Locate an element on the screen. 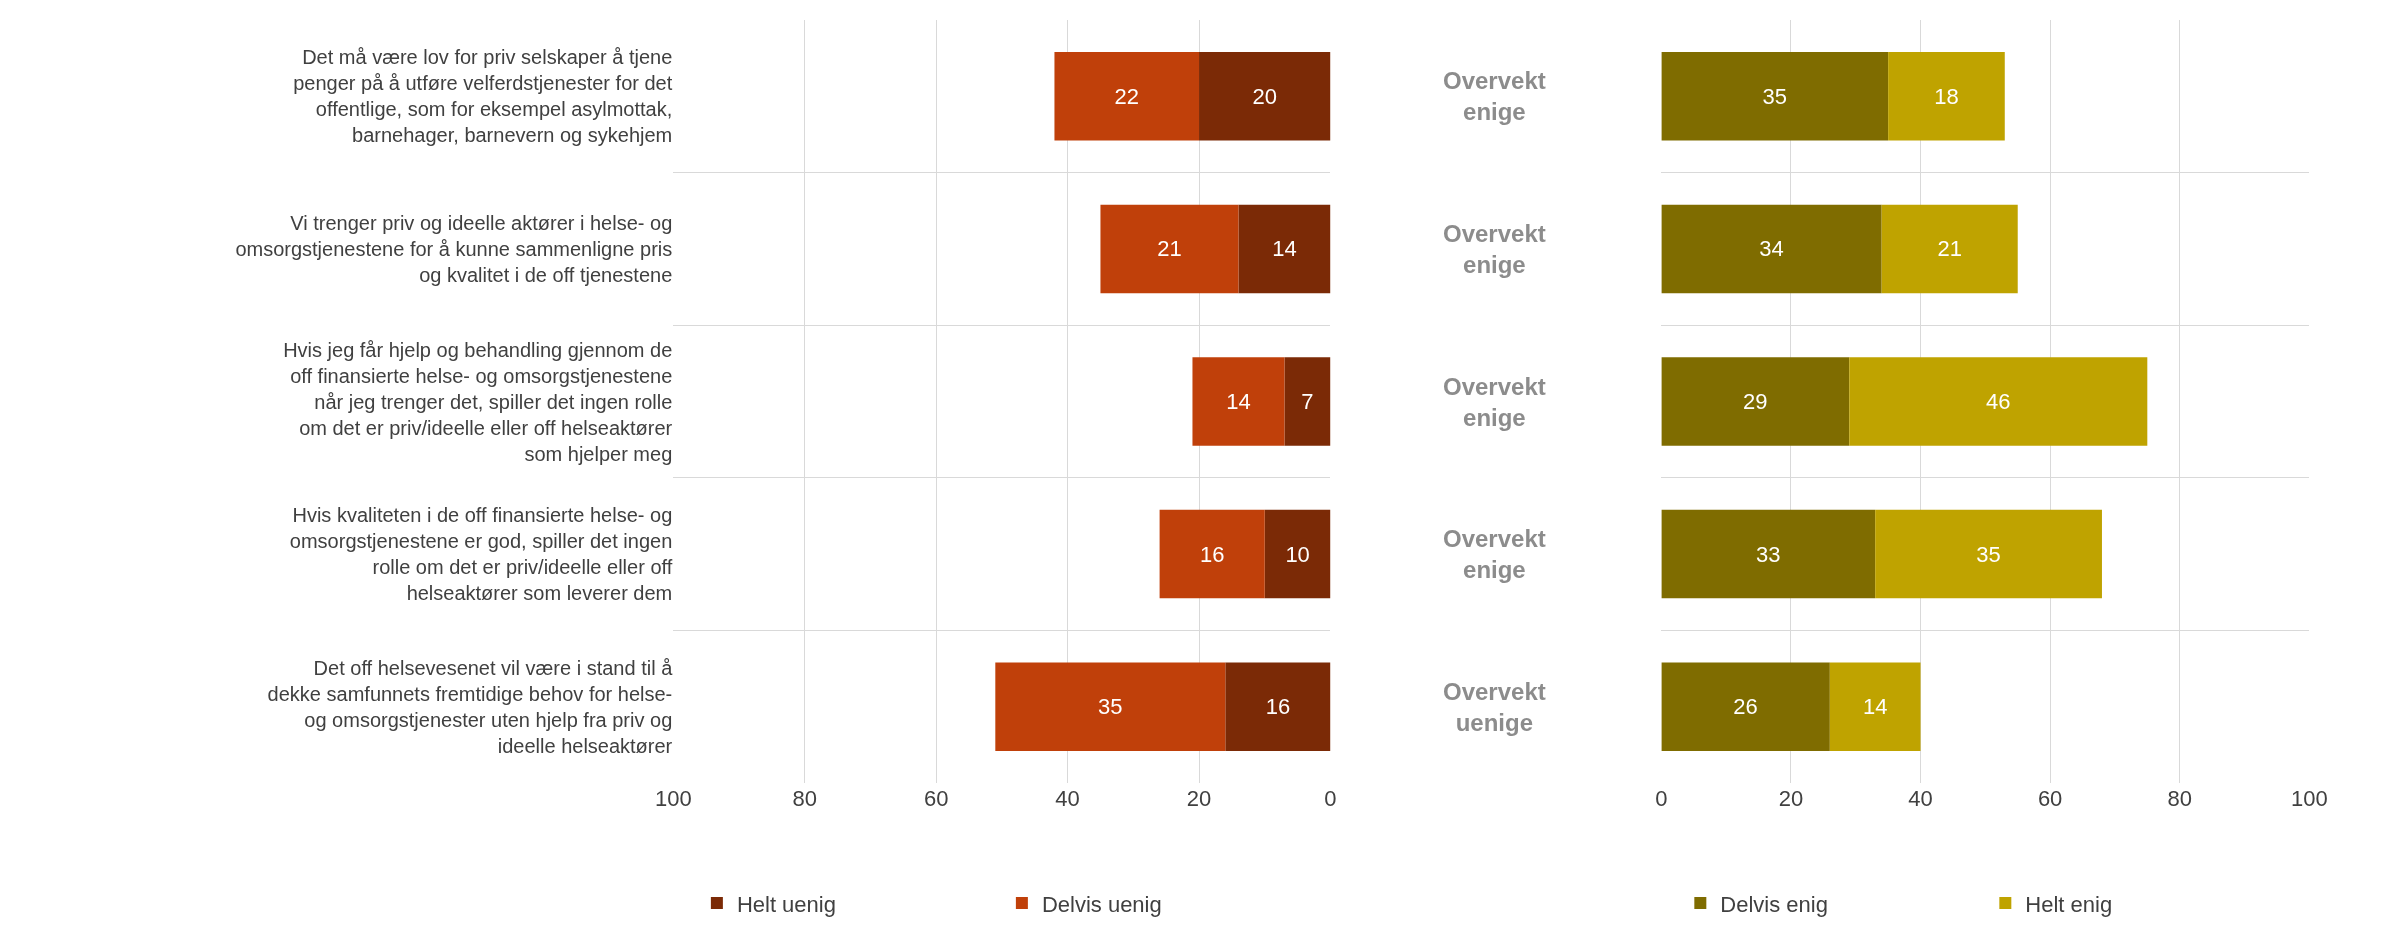 Image resolution: width=2384 pixels, height=936 pixels. legend-label: Helt uenig is located at coordinates (786, 904).